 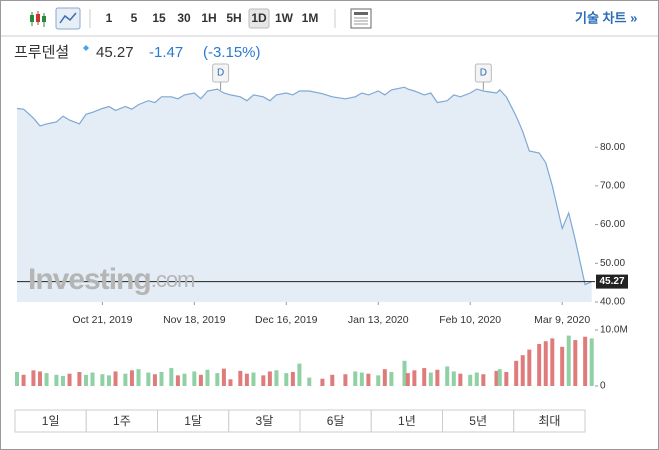 I want to click on x-tick-label: Nov 18, 2019, so click(x=194, y=320).